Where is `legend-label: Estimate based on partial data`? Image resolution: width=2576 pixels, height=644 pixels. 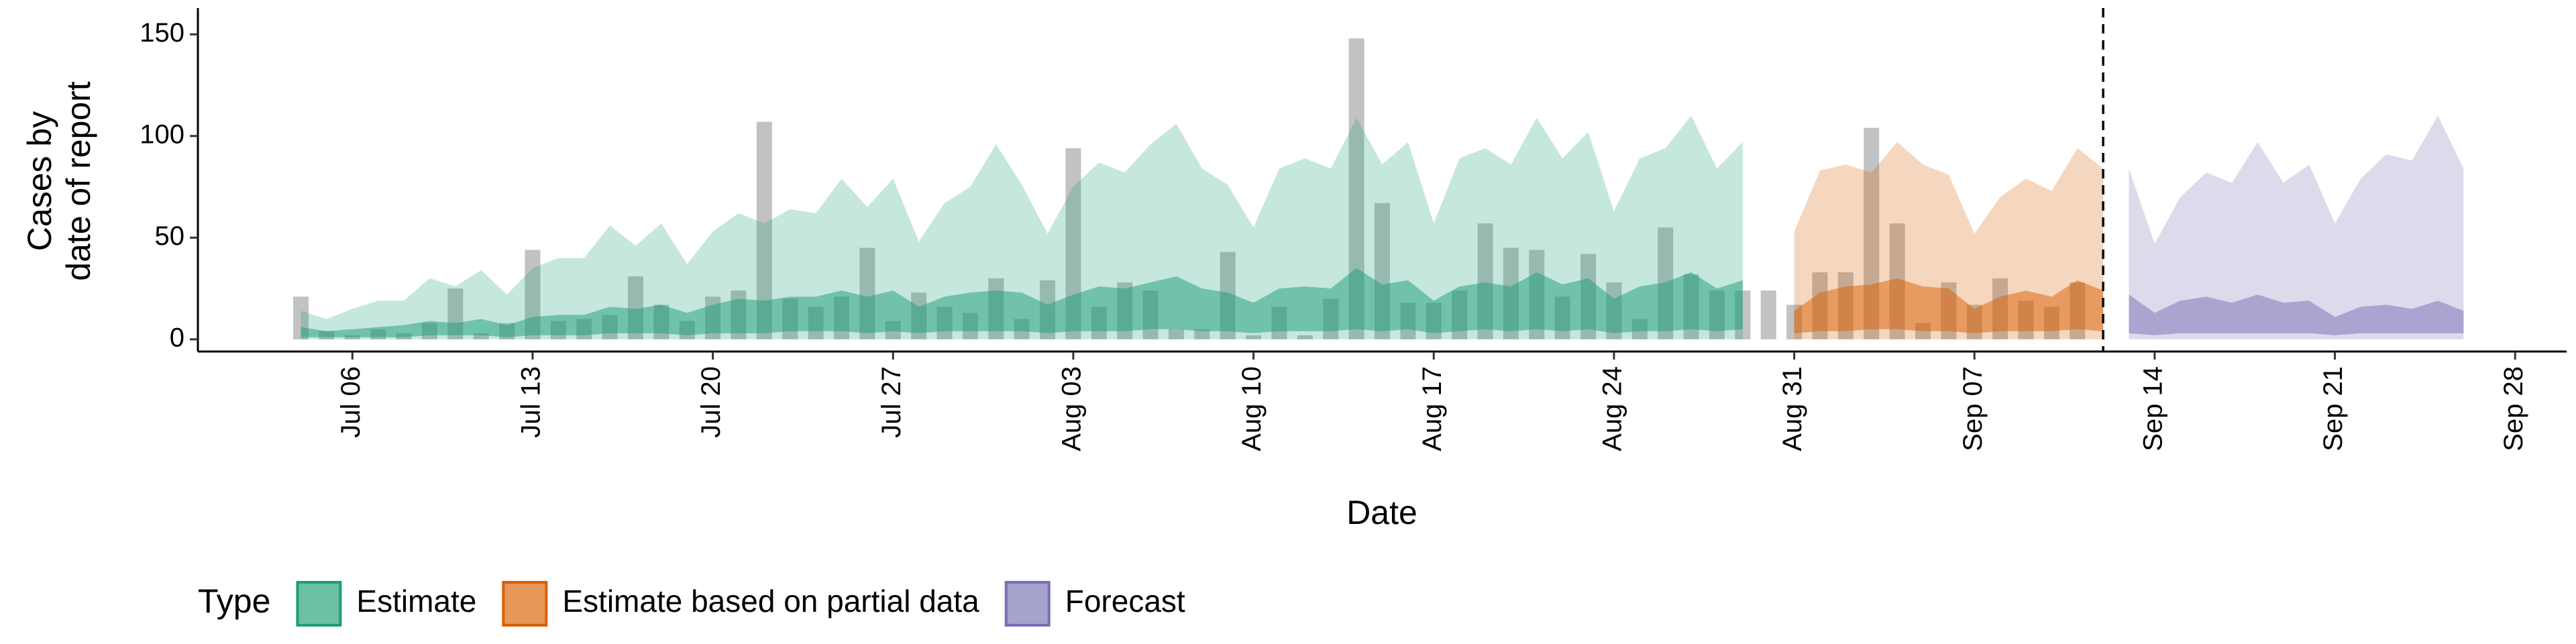 legend-label: Estimate based on partial data is located at coordinates (770, 601).